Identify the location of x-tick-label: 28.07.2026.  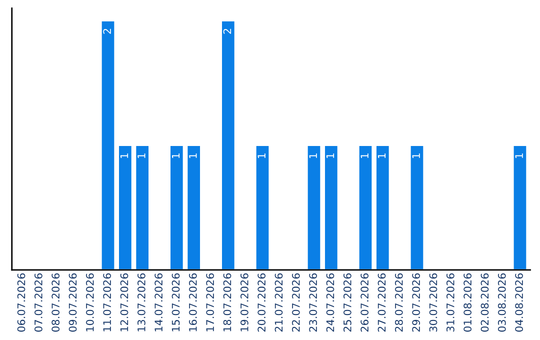
(398, 302).